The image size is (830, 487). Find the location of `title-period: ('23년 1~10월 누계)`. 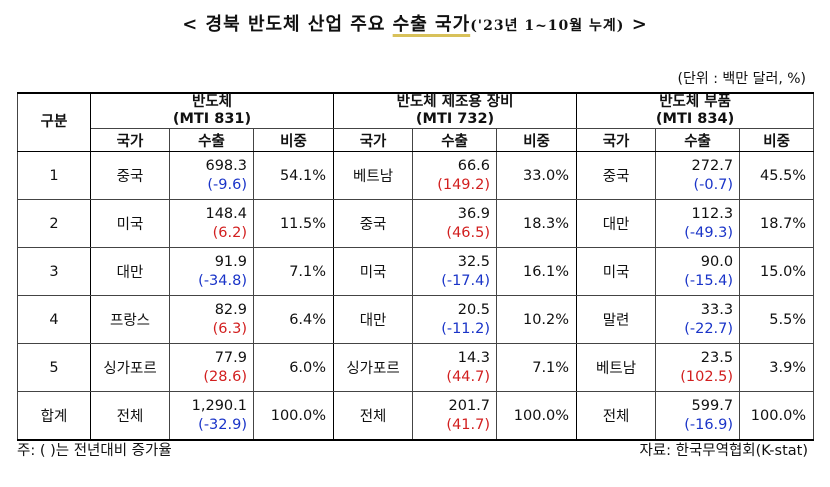

title-period: ('23년 1~10월 누계) is located at coordinates (547, 26).